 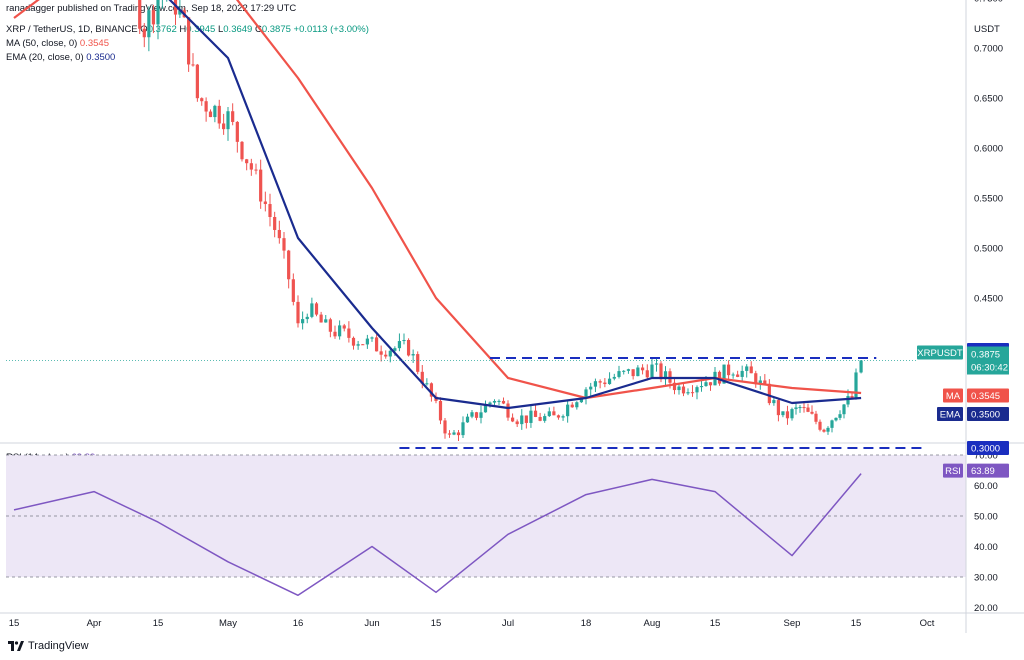 What do you see at coordinates (988, 199) in the screenshot?
I see `price-tick-label: 0.5500` at bounding box center [988, 199].